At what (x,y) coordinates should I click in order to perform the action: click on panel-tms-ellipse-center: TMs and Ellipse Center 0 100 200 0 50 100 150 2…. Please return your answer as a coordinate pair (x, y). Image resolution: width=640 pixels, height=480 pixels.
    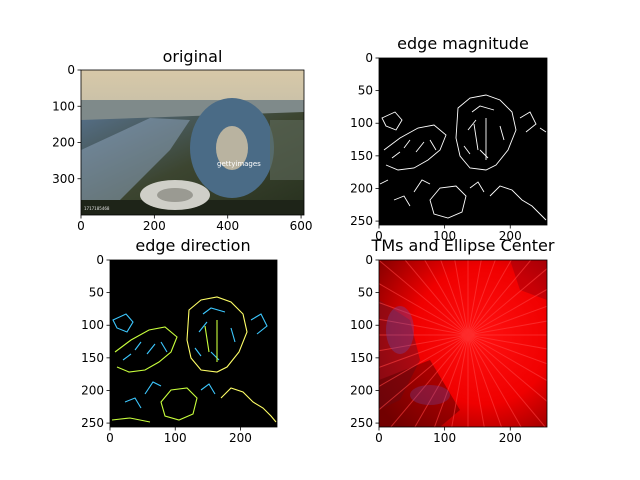
    Looking at the image, I should click on (452, 340).